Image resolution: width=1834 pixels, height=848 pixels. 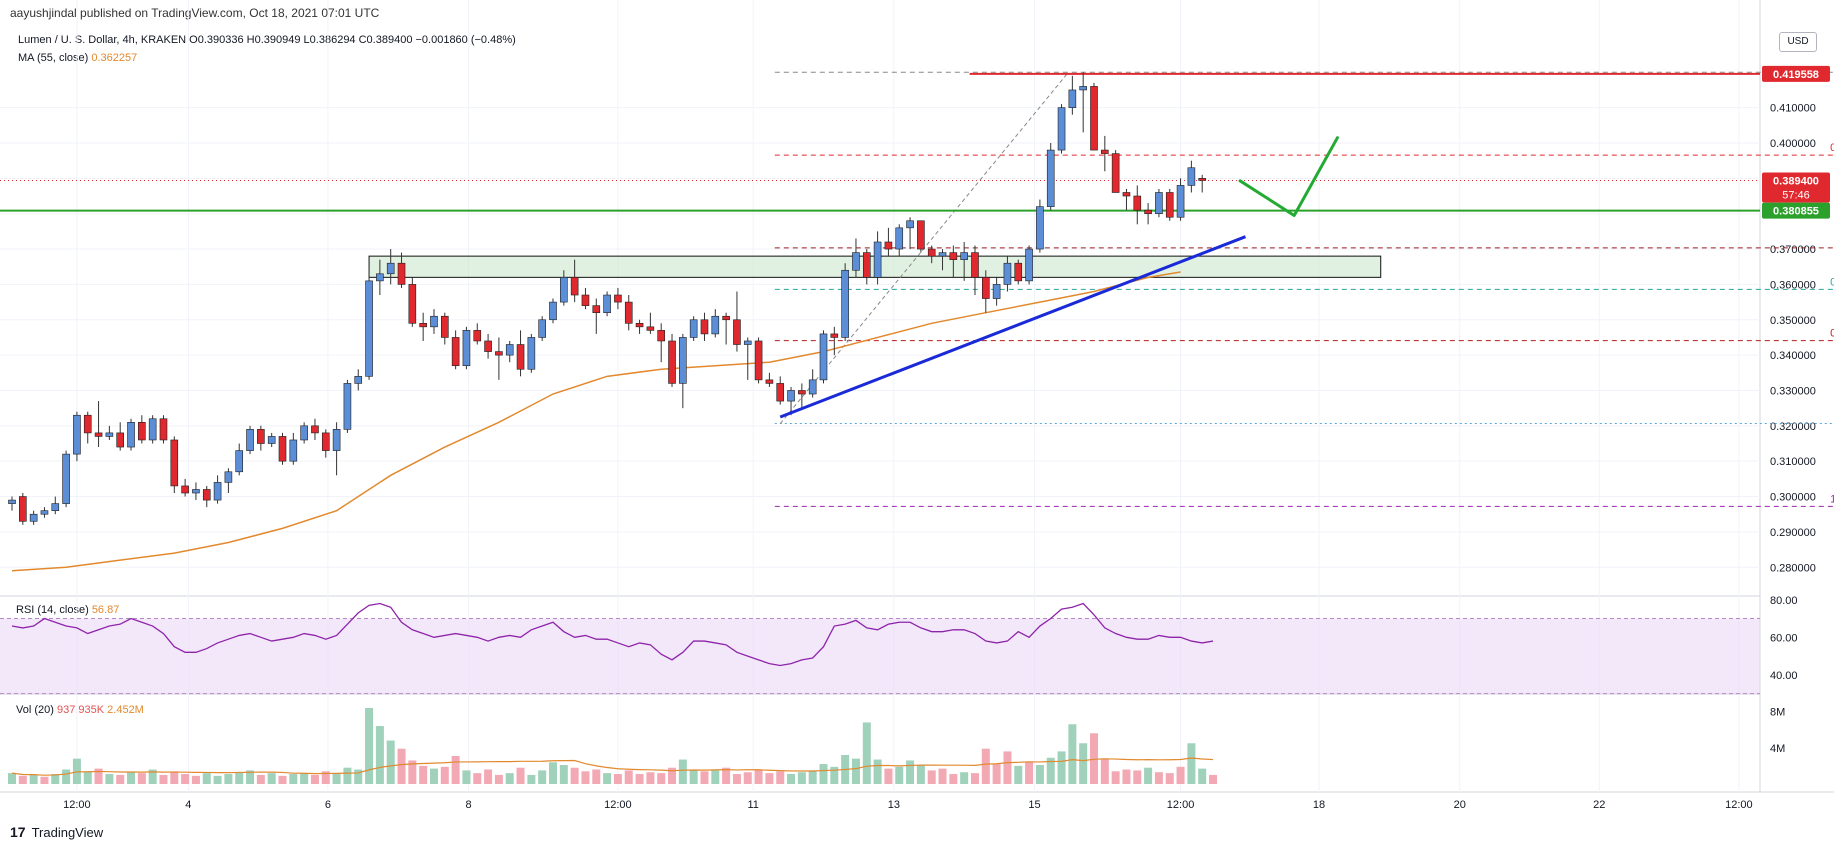 What do you see at coordinates (1798, 42) in the screenshot?
I see `currency-button: USD` at bounding box center [1798, 42].